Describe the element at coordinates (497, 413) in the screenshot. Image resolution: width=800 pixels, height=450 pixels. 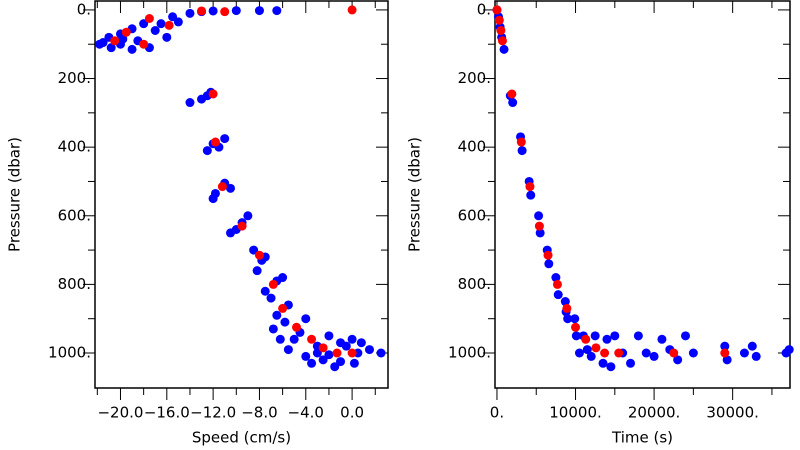
I see `x-tick-label: 0.` at that location.